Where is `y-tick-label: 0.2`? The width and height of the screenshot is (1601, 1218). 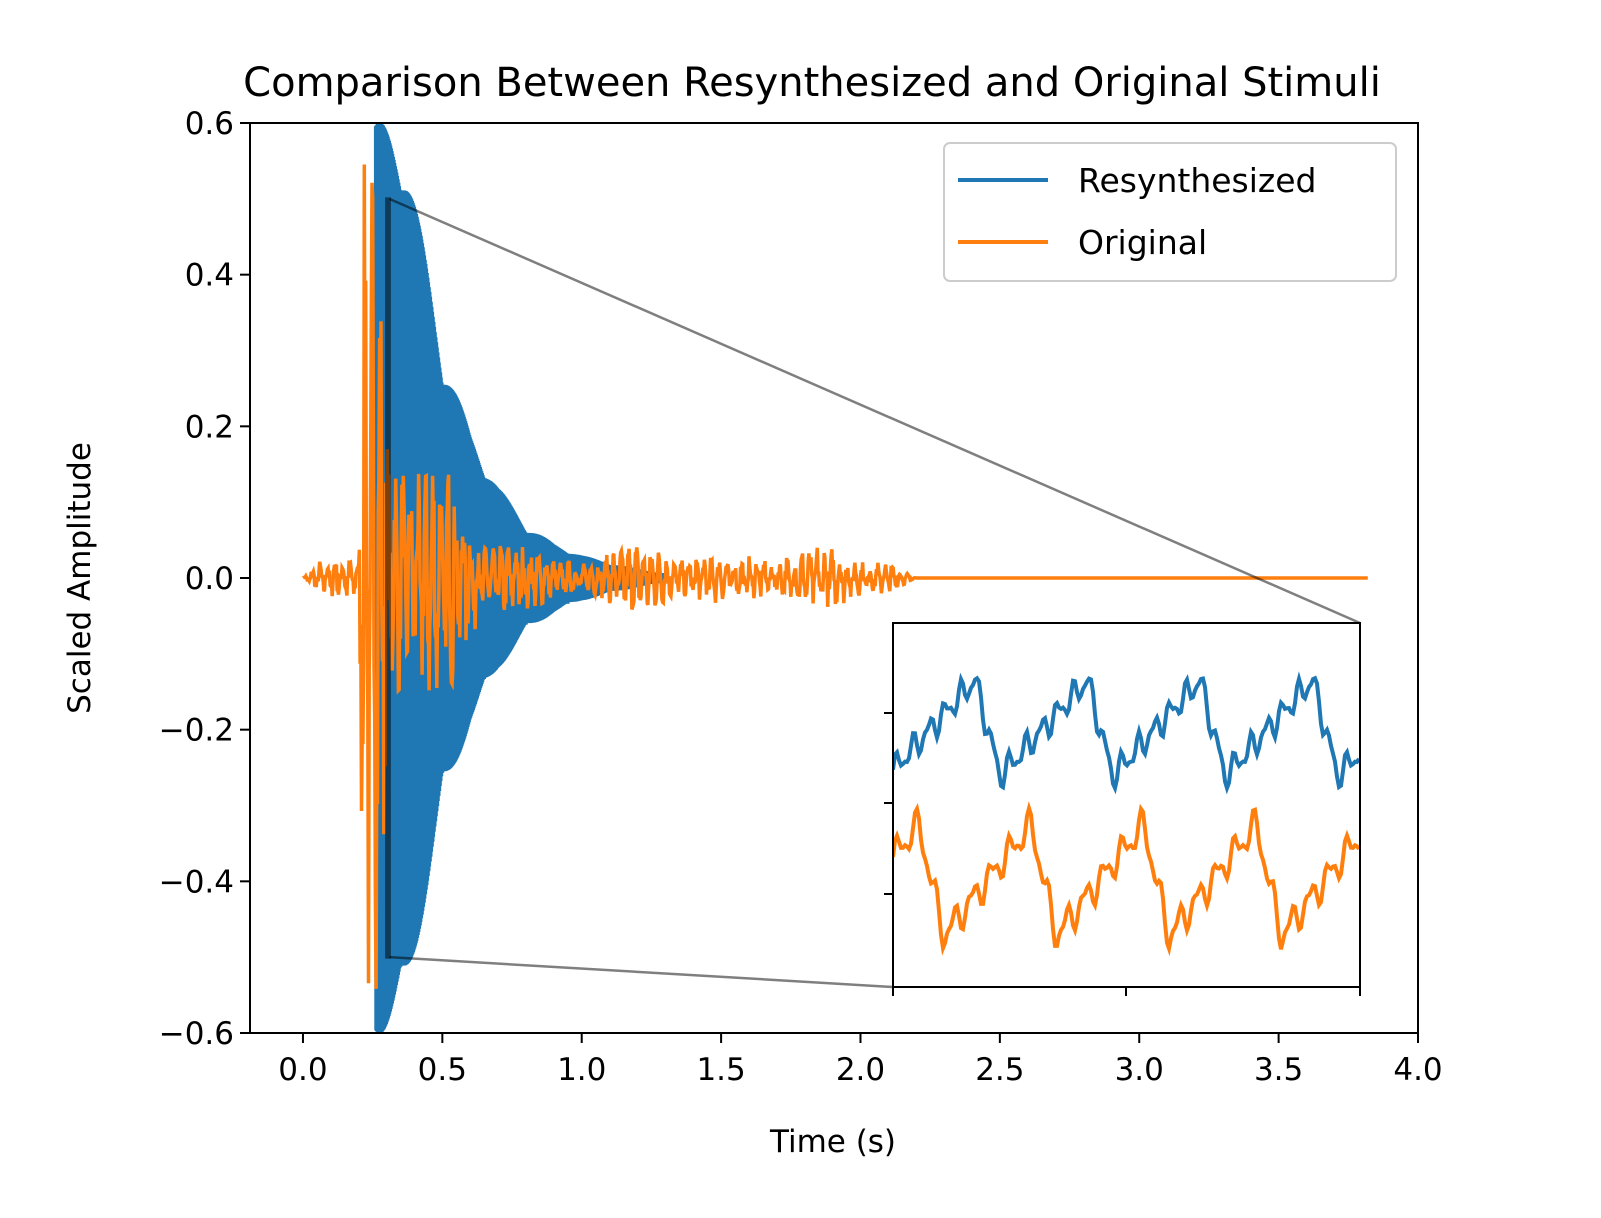 y-tick-label: 0.2 is located at coordinates (209, 427).